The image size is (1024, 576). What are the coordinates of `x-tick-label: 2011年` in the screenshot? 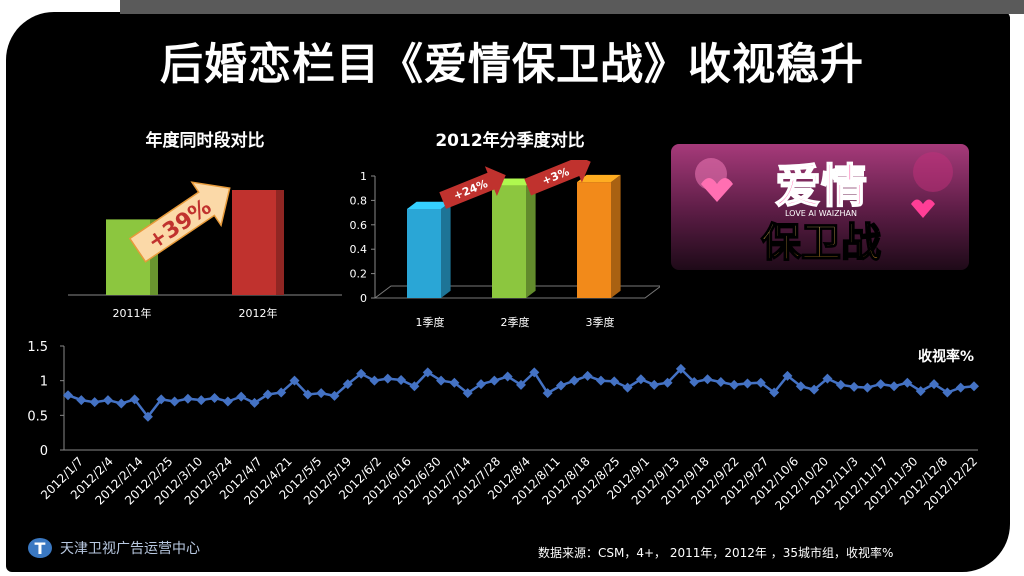 It's located at (132, 313).